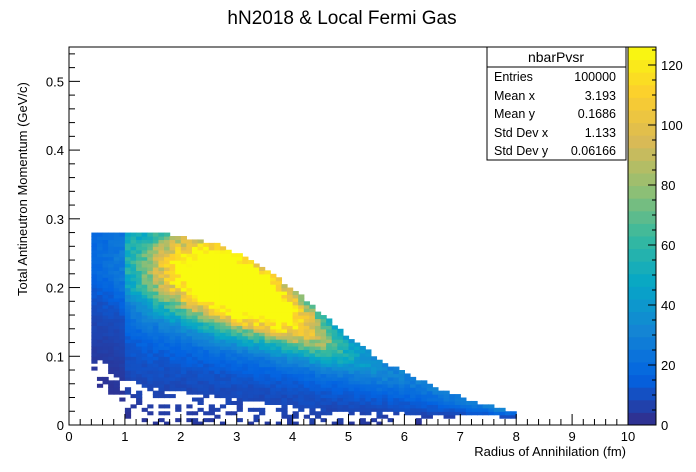  I want to click on y-tick-label: 0.5, so click(55, 81).